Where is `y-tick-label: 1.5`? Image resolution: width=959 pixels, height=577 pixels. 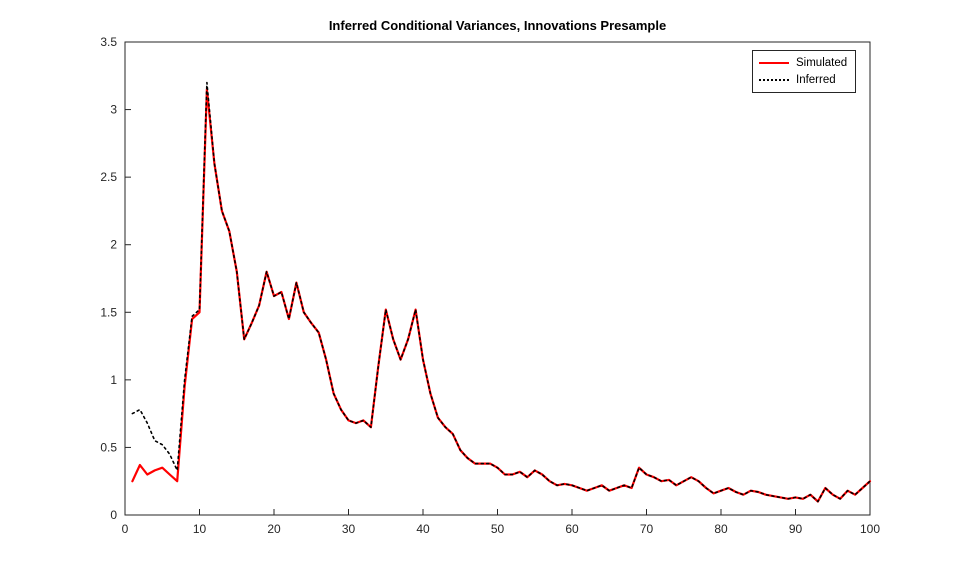
y-tick-label: 1.5 is located at coordinates (108, 312).